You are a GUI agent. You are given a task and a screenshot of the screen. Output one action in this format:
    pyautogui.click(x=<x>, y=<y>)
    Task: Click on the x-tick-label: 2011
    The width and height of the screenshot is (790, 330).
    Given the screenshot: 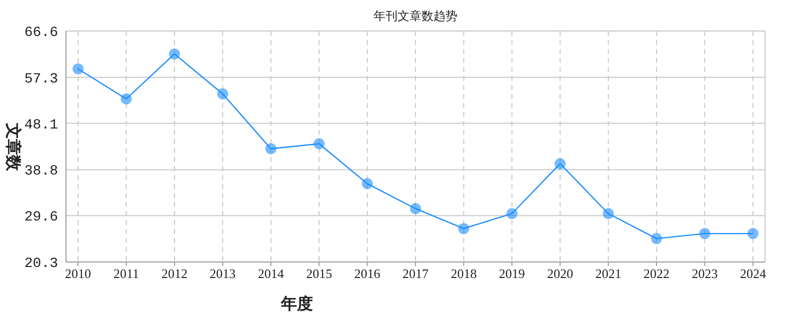 What is the action you would take?
    pyautogui.click(x=126, y=273)
    